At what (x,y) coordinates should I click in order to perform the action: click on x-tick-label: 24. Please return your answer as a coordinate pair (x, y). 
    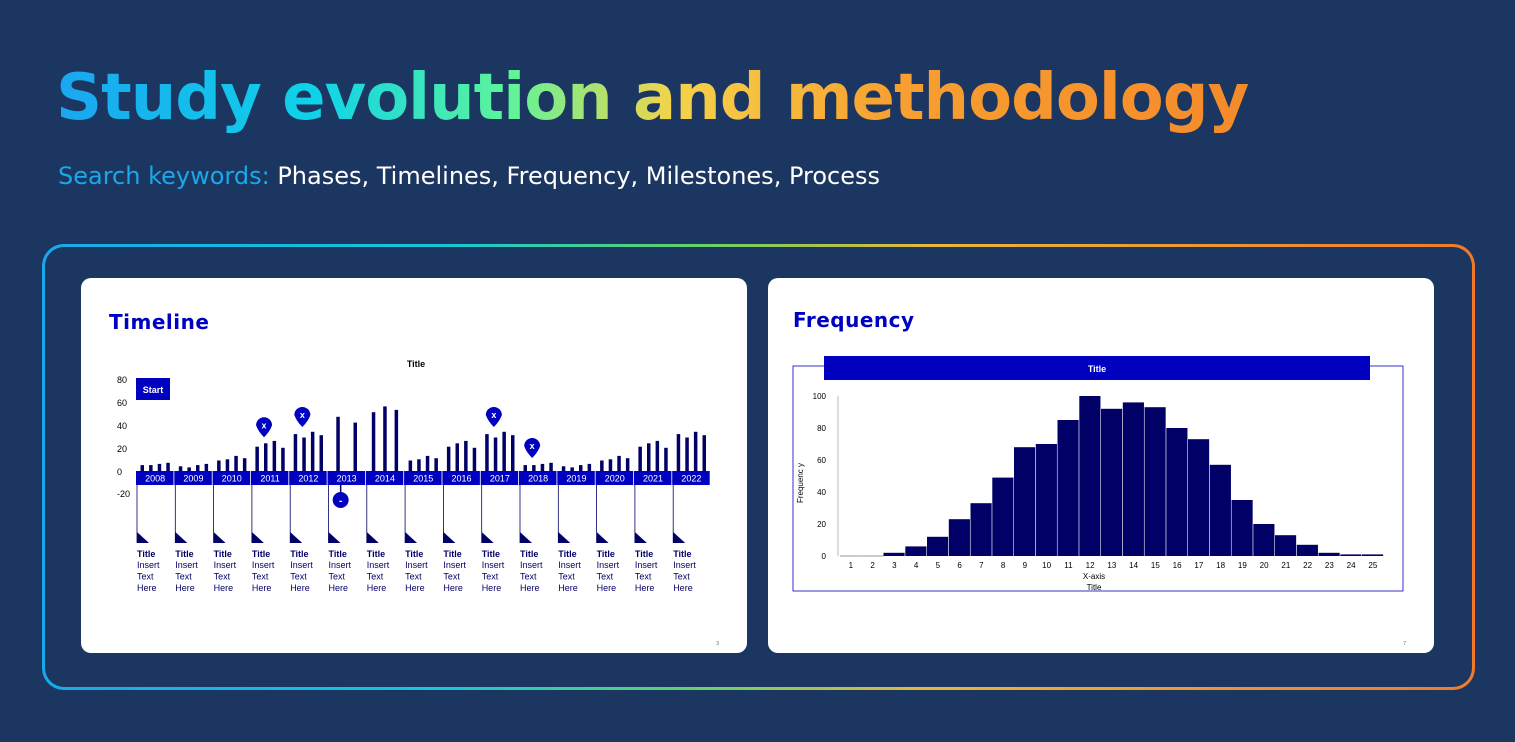
    Looking at the image, I should click on (1351, 565).